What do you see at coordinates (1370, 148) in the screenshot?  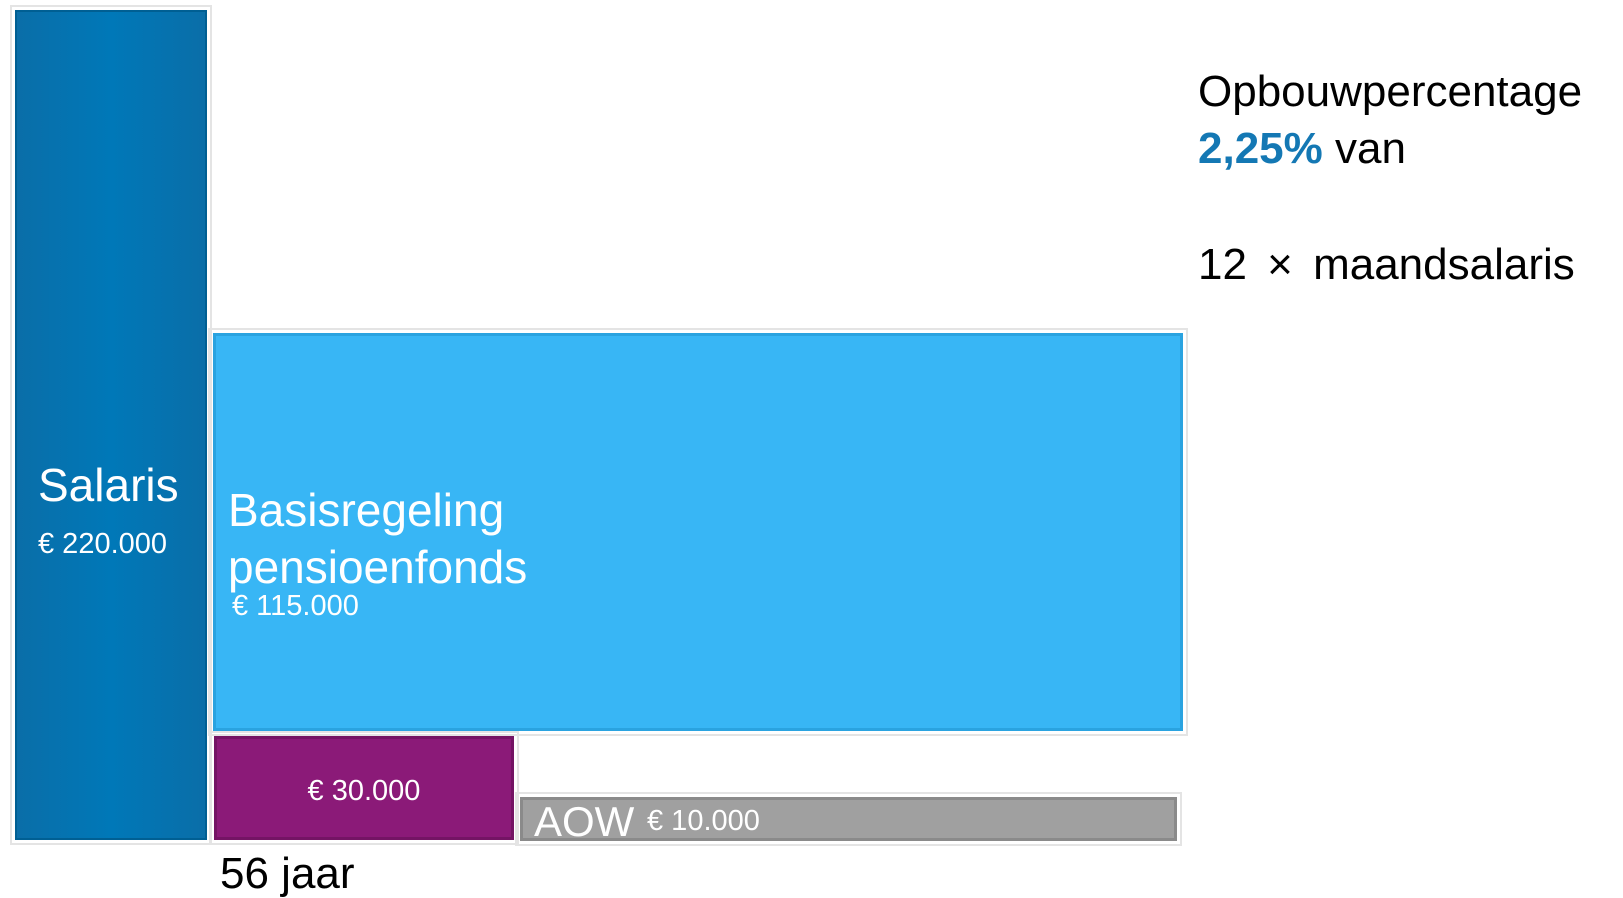 I see `accrual-of: van` at bounding box center [1370, 148].